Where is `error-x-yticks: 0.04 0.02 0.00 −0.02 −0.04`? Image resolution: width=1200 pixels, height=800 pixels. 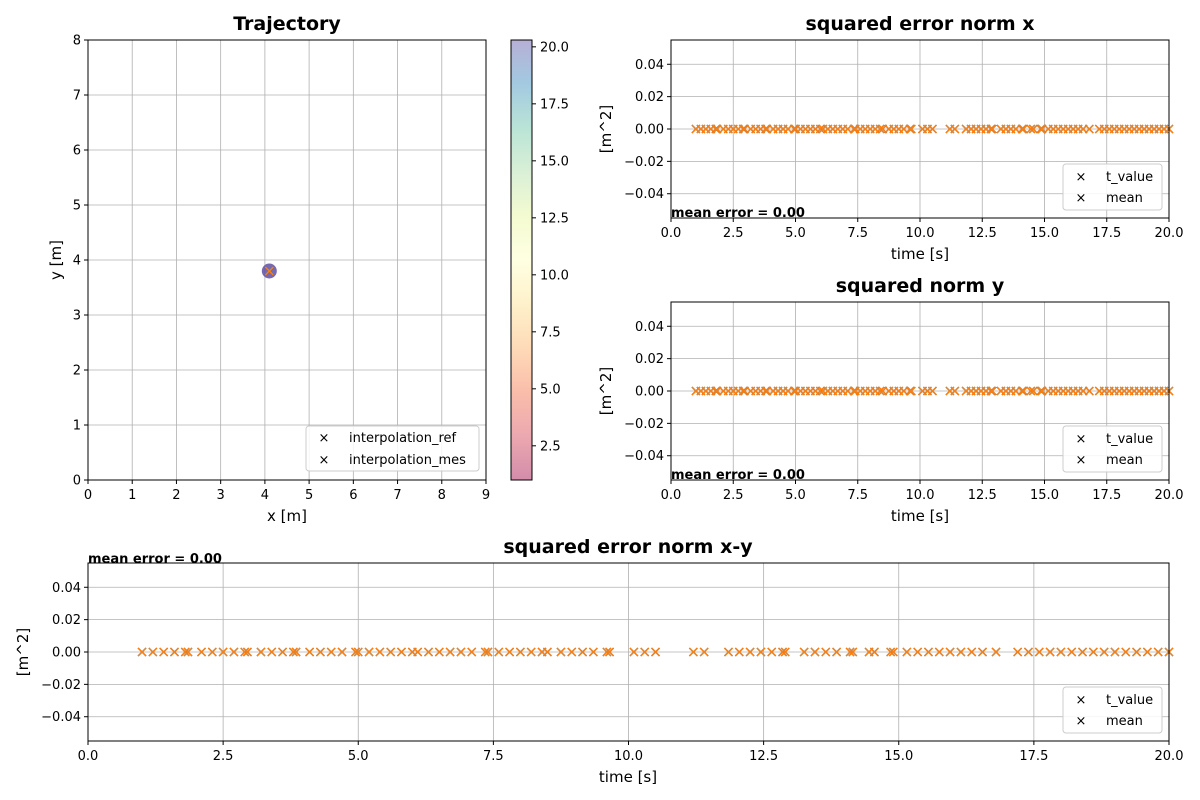
error-x-yticks: 0.04 0.02 0.00 −0.02 −0.04 is located at coordinates (647, 130).